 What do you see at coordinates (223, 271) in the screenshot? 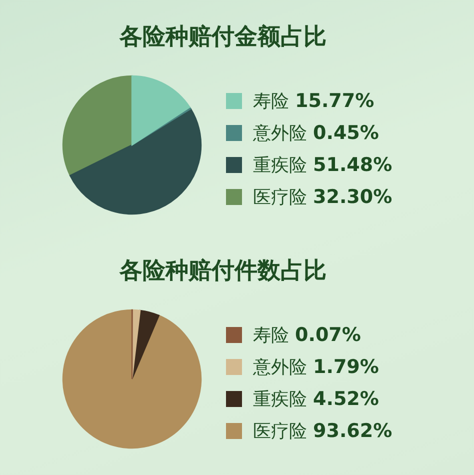
I see `chart-title: 各险种赔付件数占比` at bounding box center [223, 271].